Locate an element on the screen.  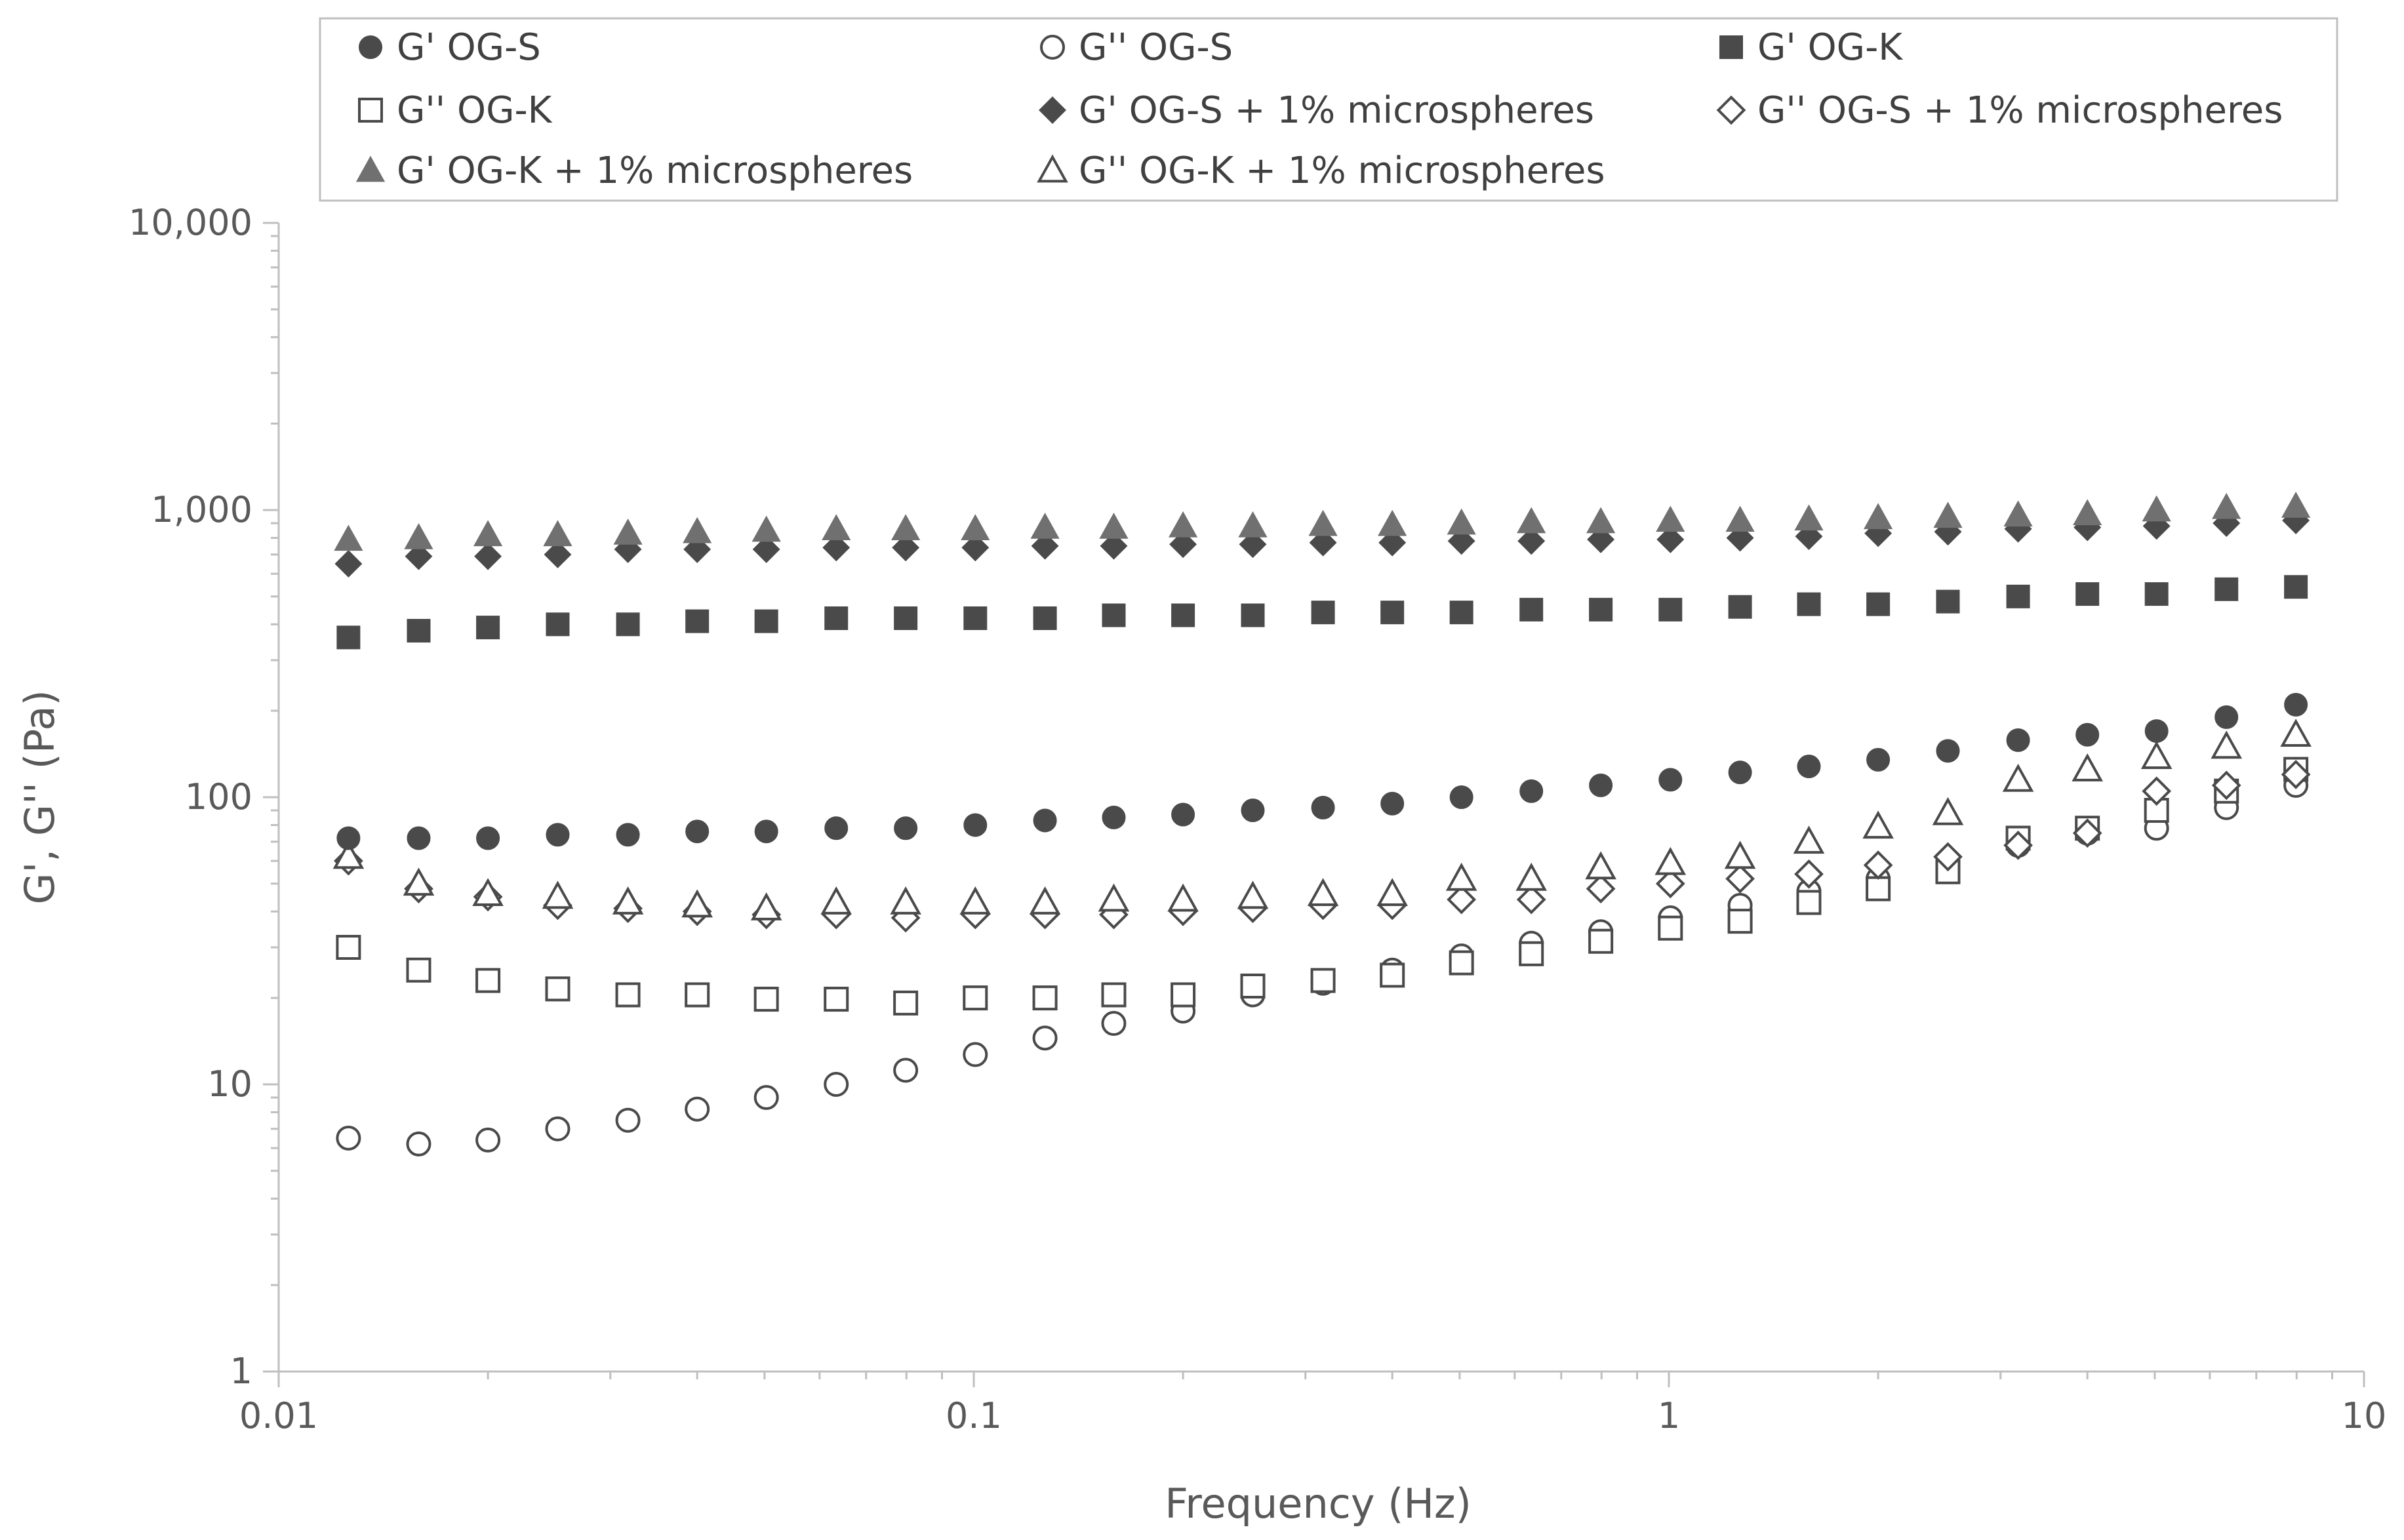
y-tick-label: 10 is located at coordinates (229, 1084).